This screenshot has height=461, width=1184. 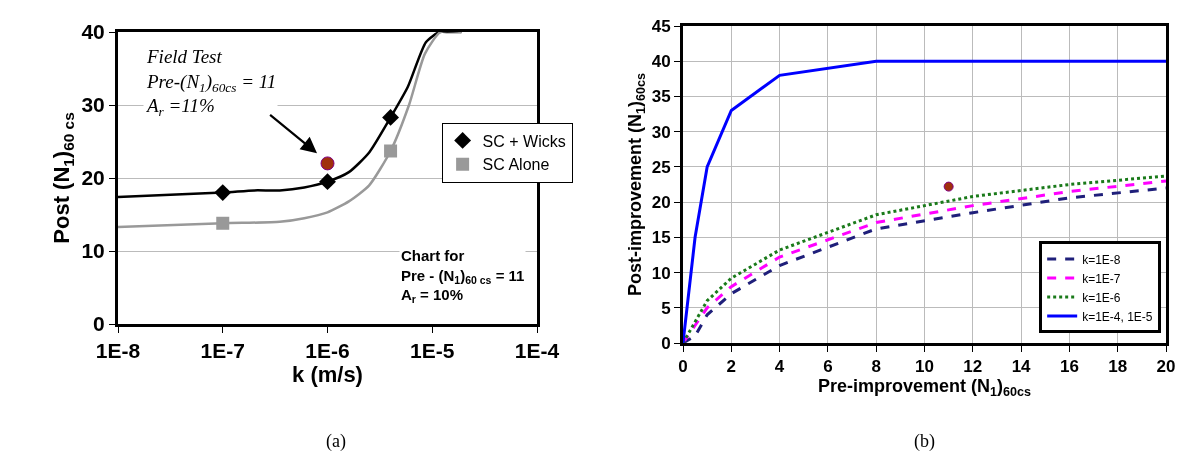 What do you see at coordinates (516, 165) in the screenshot?
I see `legend-label: SC Alone` at bounding box center [516, 165].